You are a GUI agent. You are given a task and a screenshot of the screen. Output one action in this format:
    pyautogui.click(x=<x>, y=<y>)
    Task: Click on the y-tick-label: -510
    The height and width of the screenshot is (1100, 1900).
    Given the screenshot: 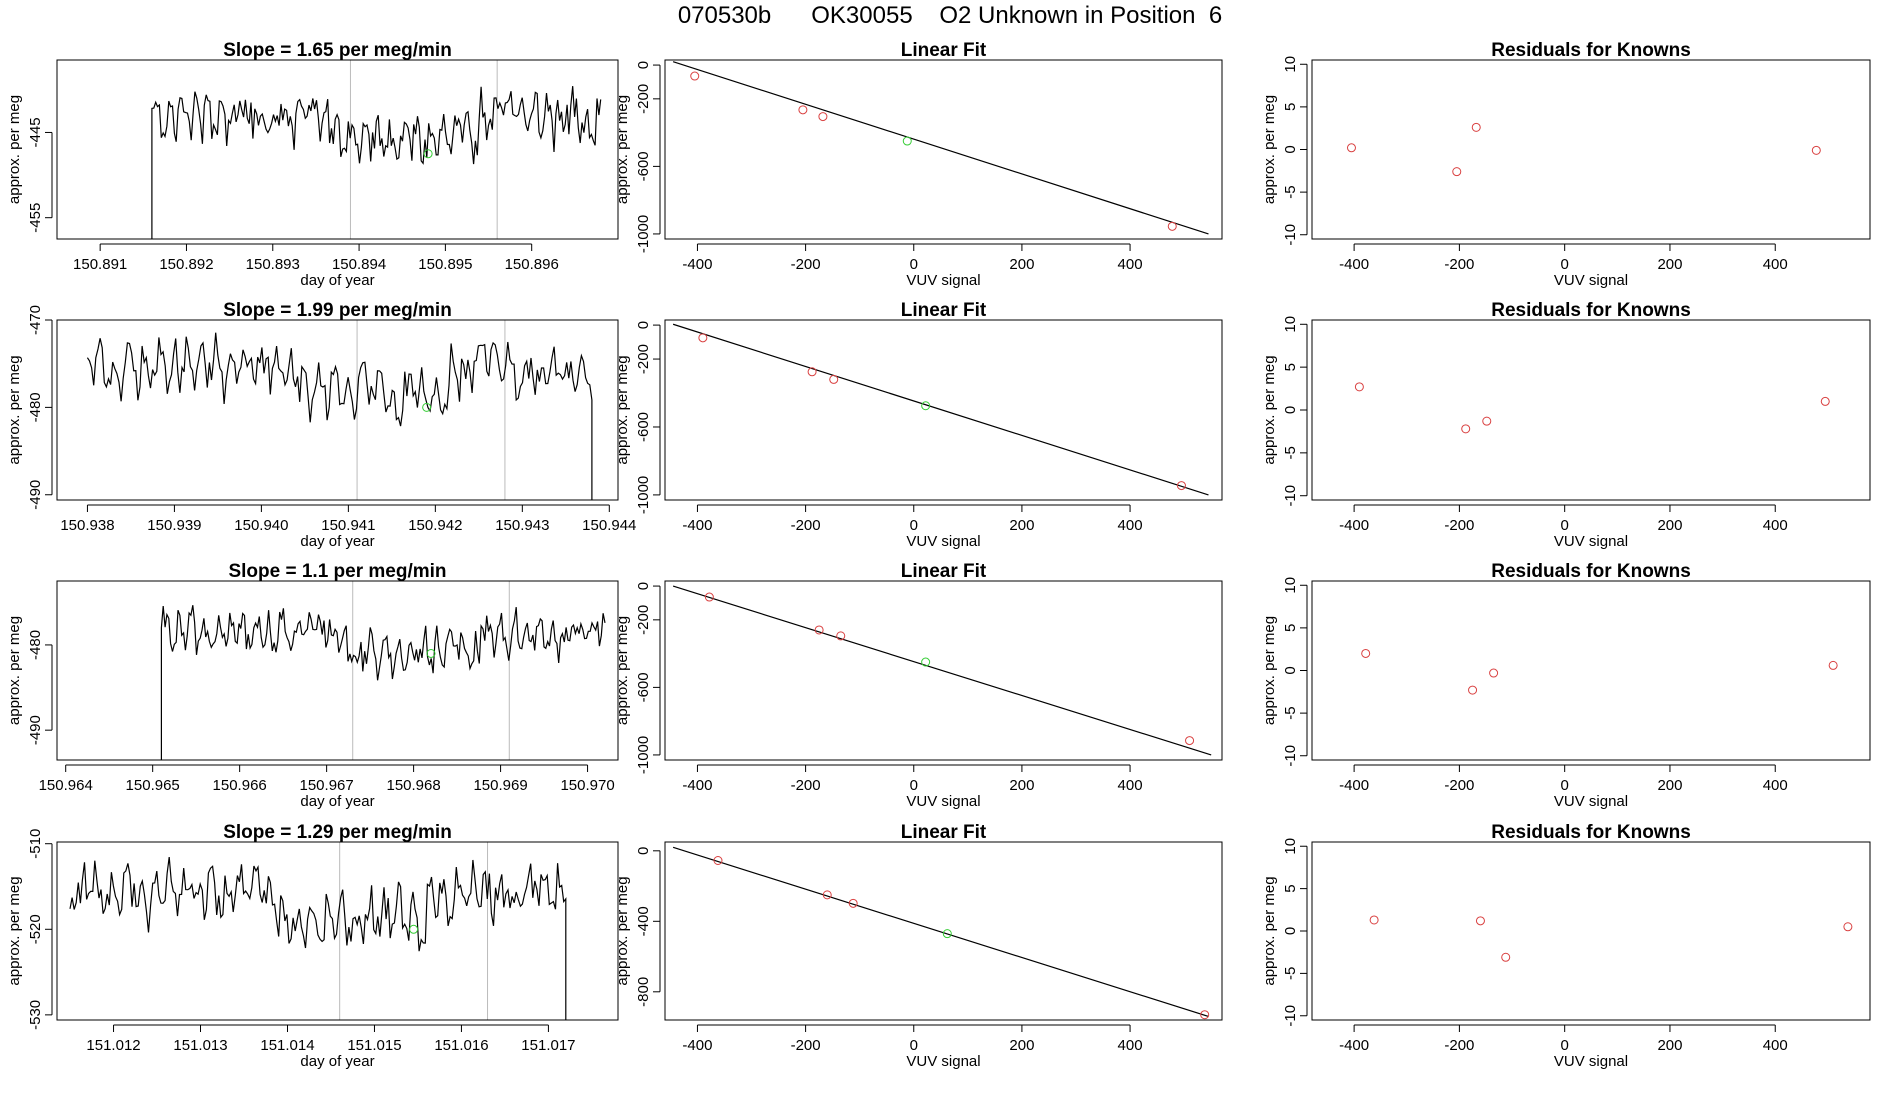 What is the action you would take?
    pyautogui.click(x=35, y=844)
    